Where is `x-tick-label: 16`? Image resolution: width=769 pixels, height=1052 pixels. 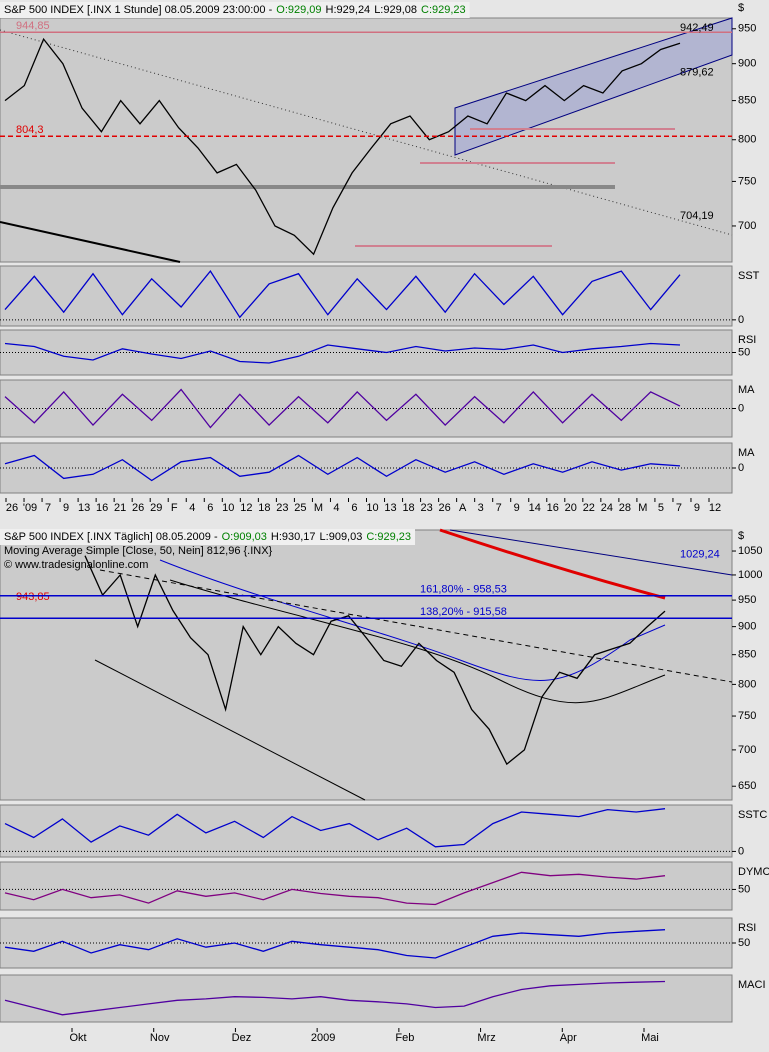
x-tick-label: 16 is located at coordinates (553, 508).